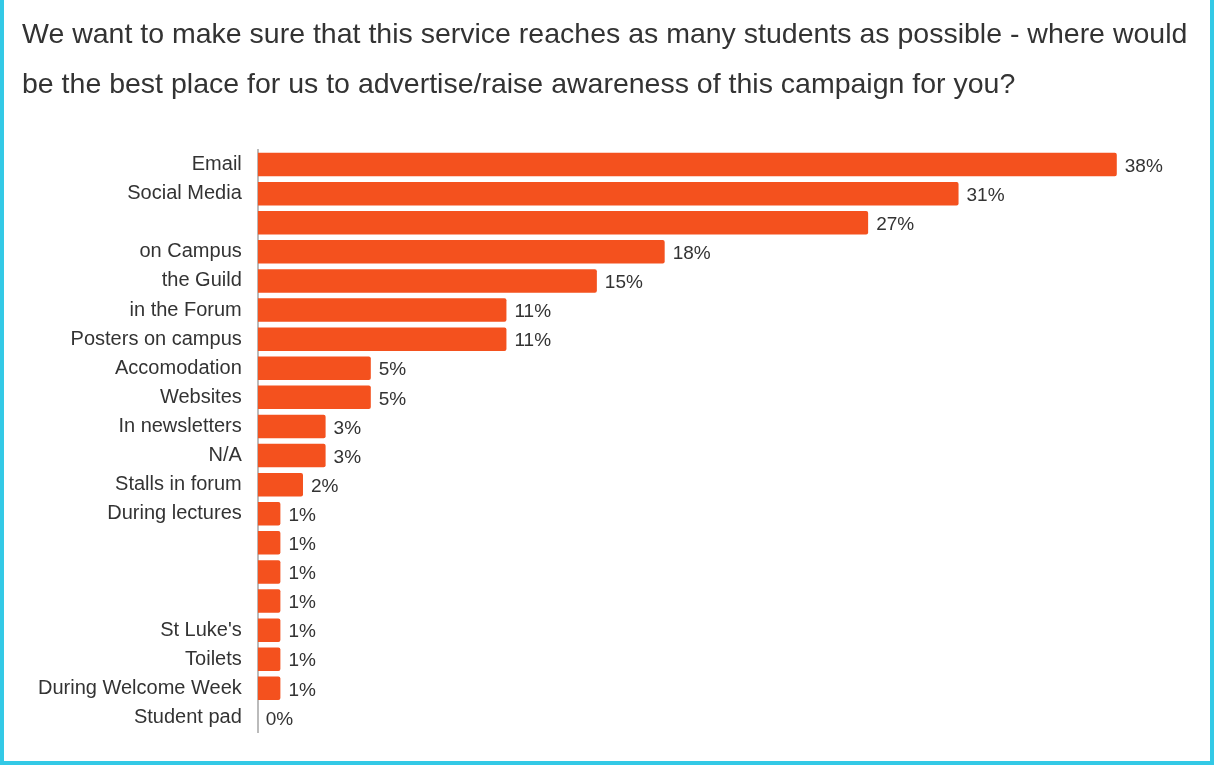  What do you see at coordinates (1143, 165) in the screenshot?
I see `data-label: 38%` at bounding box center [1143, 165].